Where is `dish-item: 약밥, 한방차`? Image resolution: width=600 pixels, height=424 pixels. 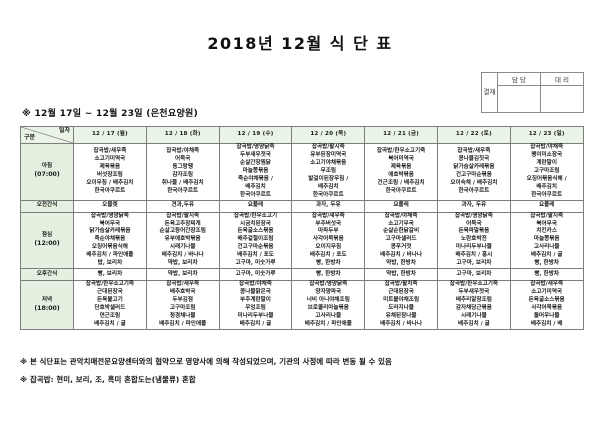 dish-item: 약밥, 한방차 is located at coordinates (401, 273).